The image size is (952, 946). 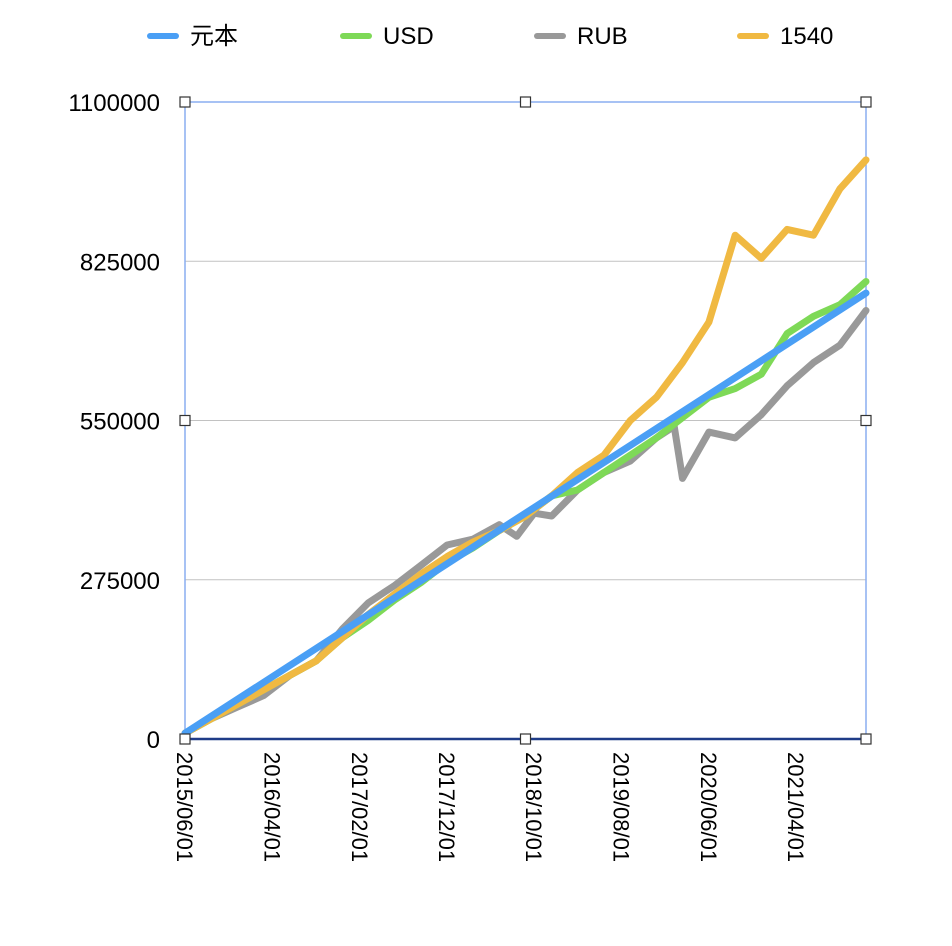 I want to click on x-tick-label: 2015/06/01, so click(x=184, y=807).